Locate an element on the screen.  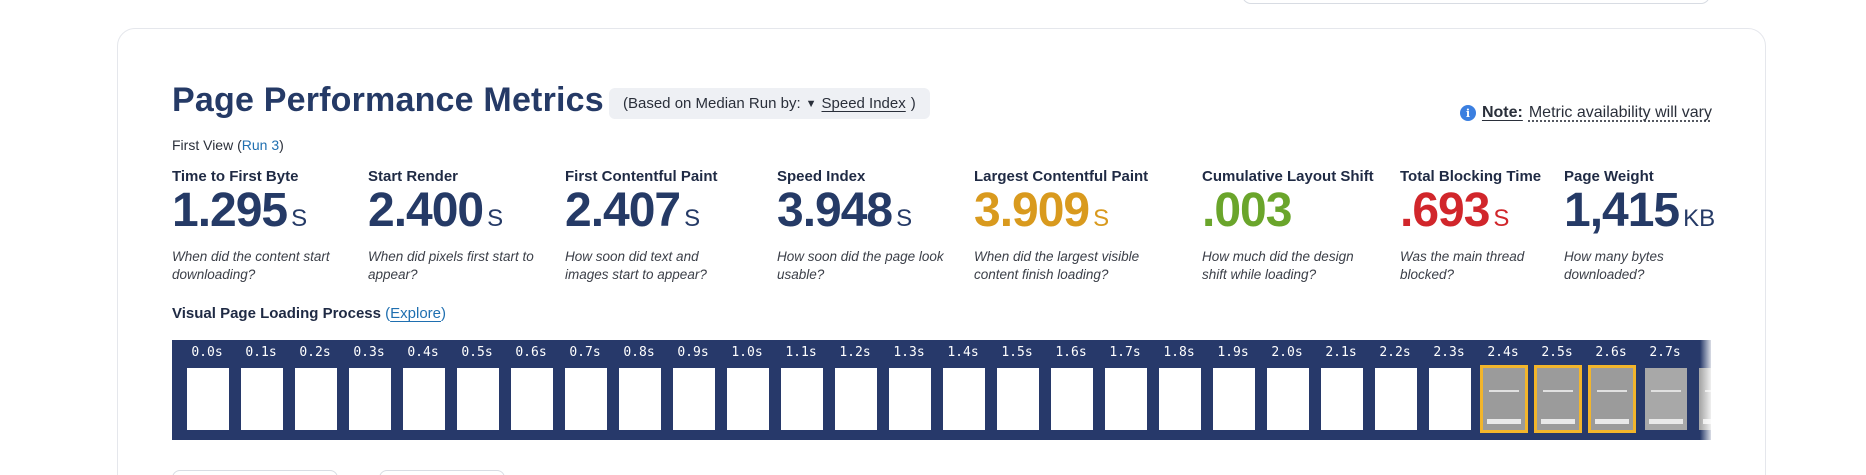
filmstrip-frame: 0.7s is located at coordinates (585, 390).